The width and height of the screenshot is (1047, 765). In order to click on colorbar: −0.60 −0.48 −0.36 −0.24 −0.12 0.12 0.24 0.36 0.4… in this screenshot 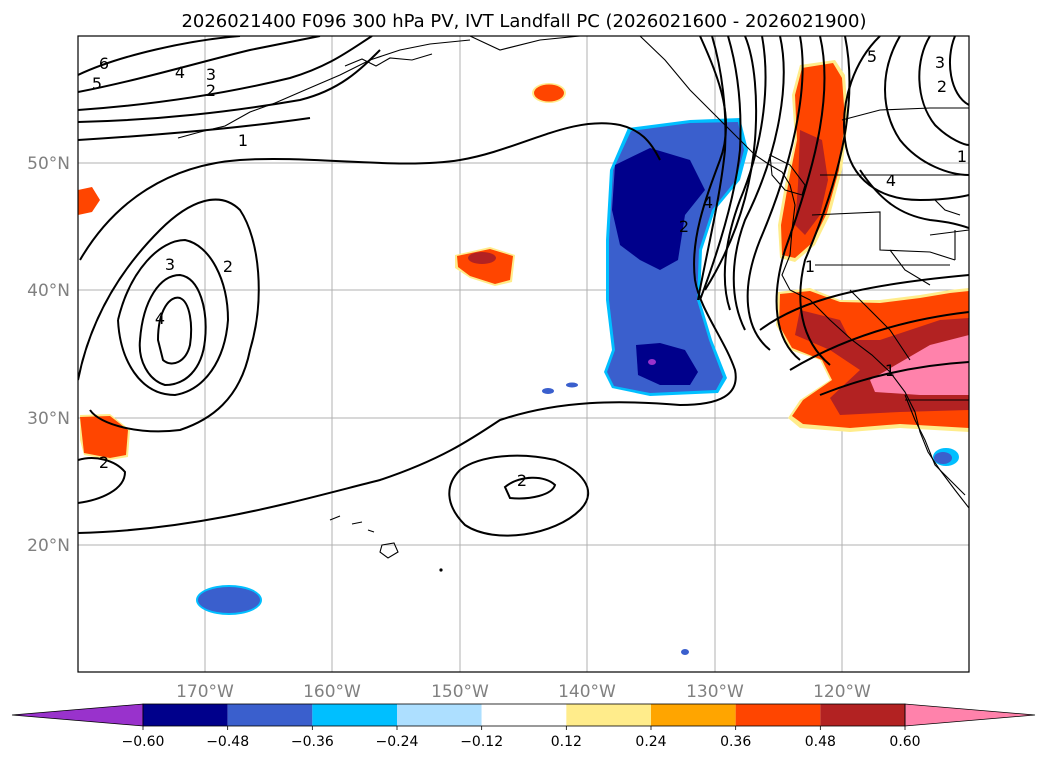, I will do `click(523, 726)`.